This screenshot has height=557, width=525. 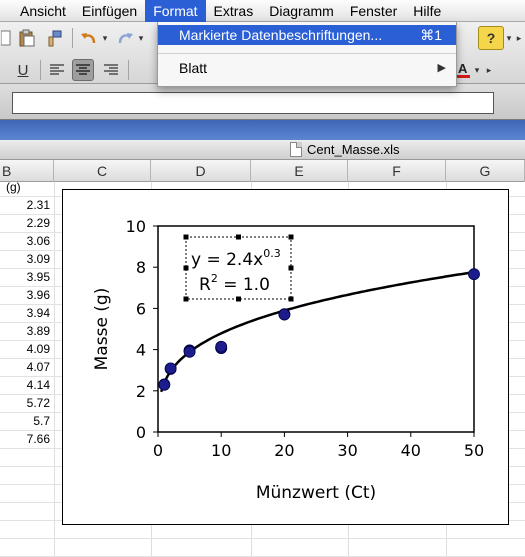 I want to click on x-tick-label: 10, so click(x=221, y=450).